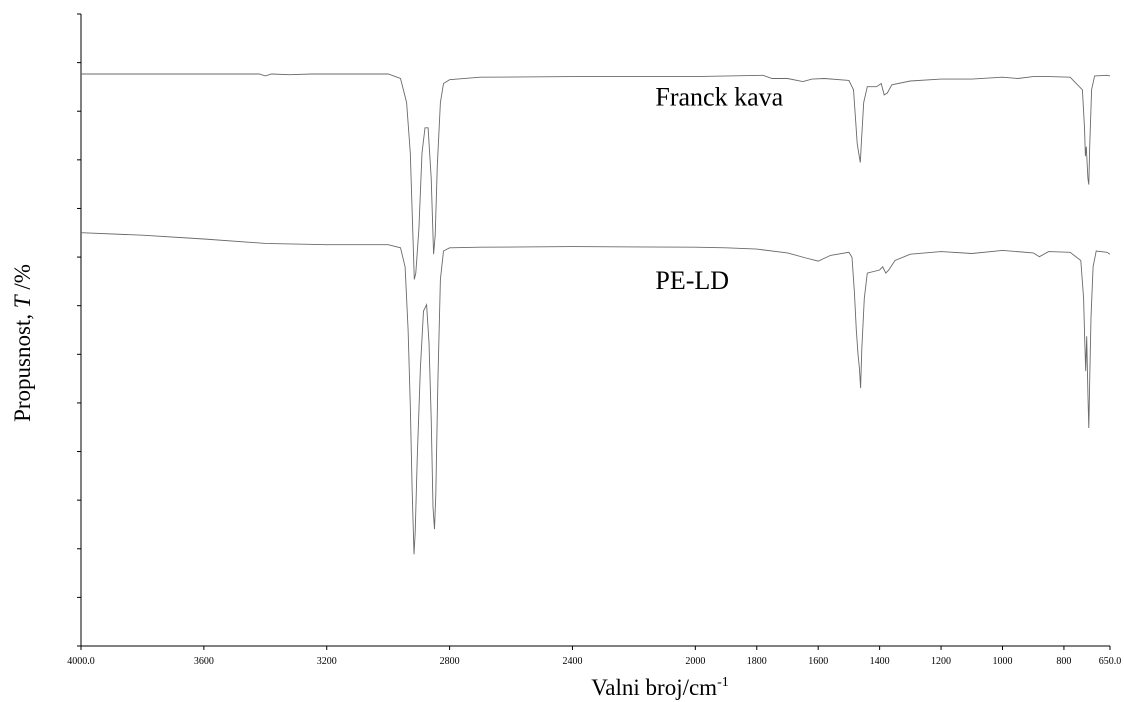 The image size is (1124, 702). What do you see at coordinates (880, 661) in the screenshot?
I see `x-tick-label: 1400` at bounding box center [880, 661].